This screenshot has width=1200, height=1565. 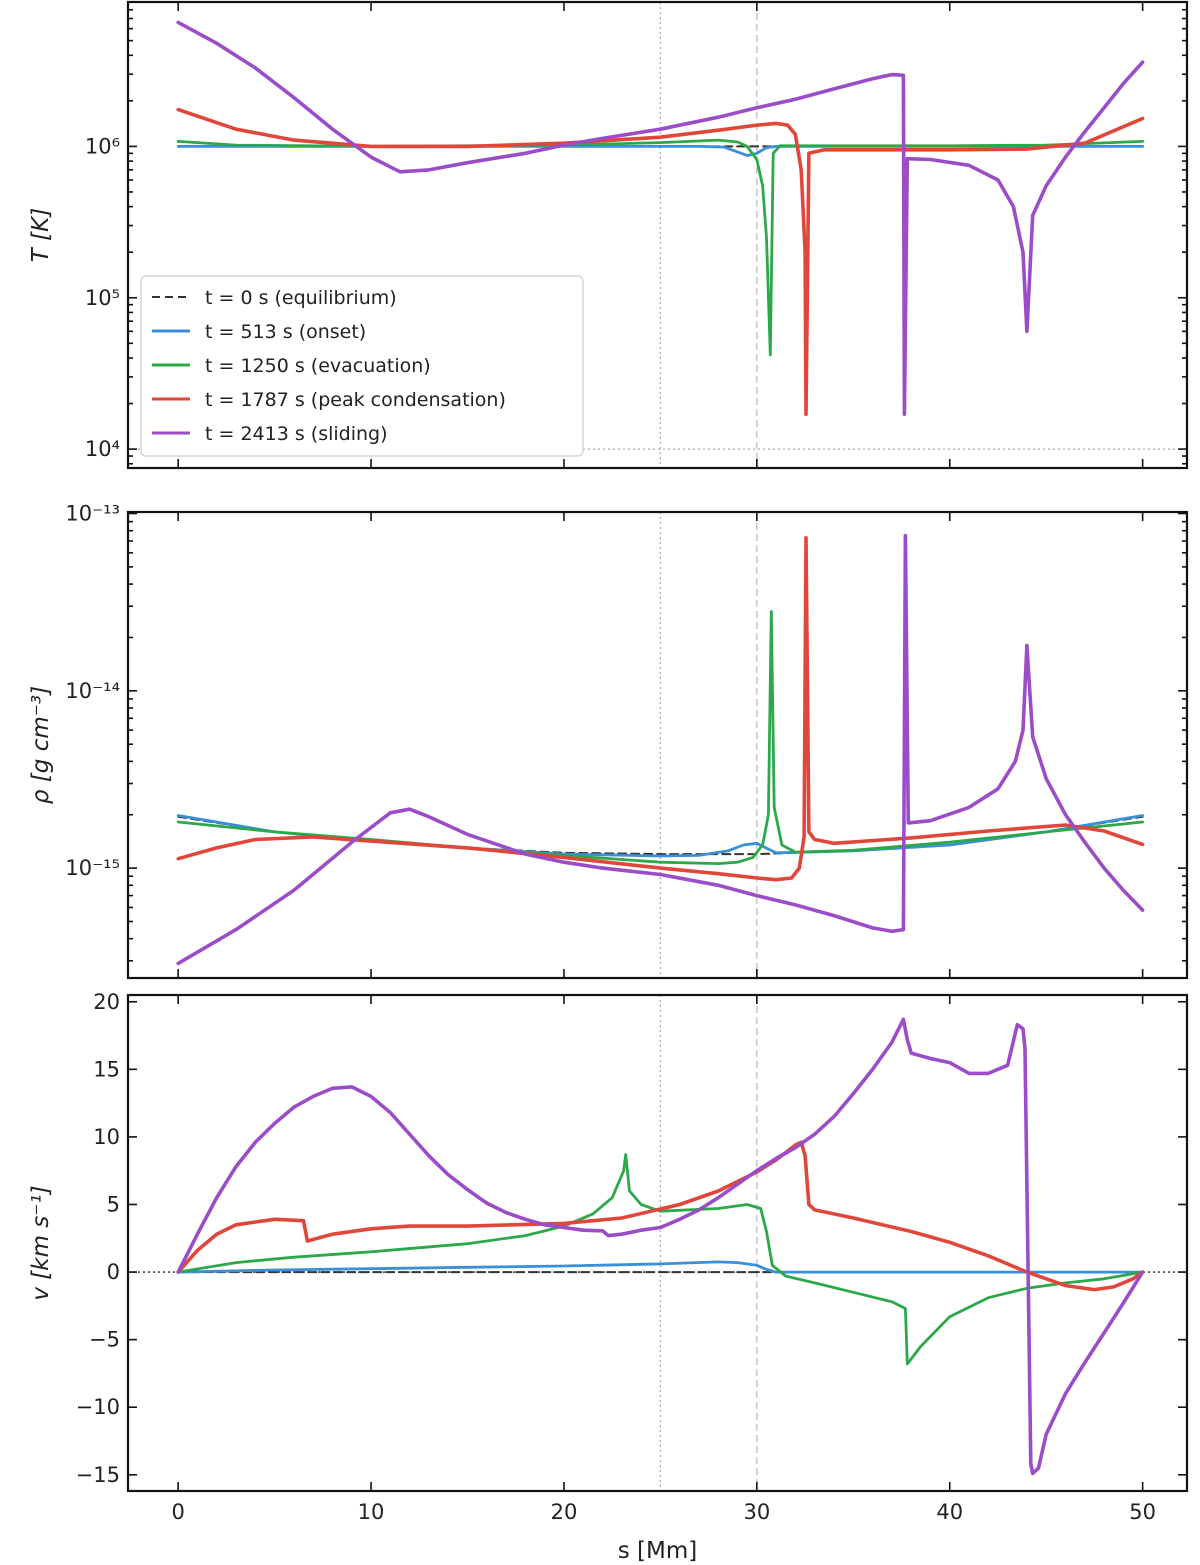 I want to click on y-axis-label: ρ [g cm⁻³], so click(x=41, y=745).